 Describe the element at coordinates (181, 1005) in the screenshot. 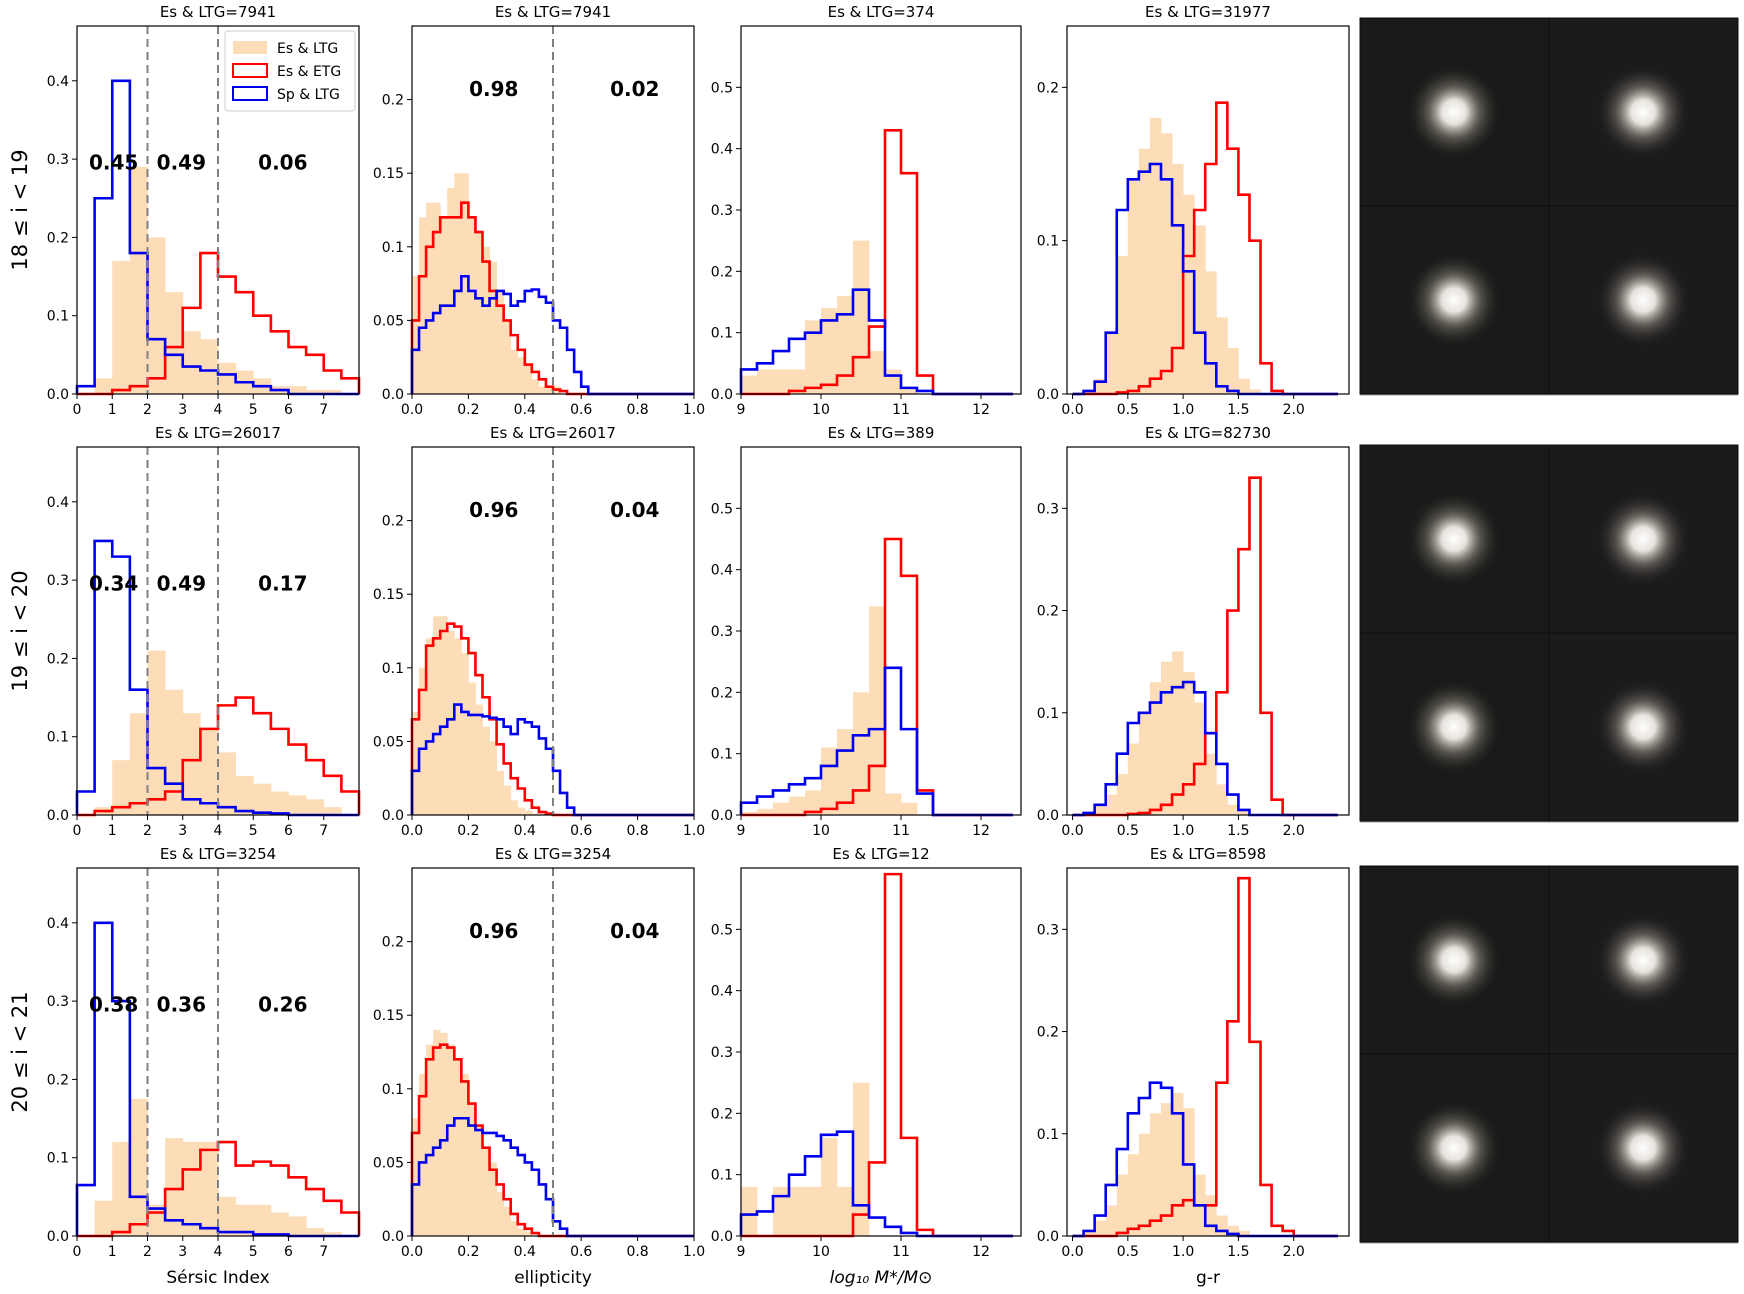

I see `fraction-label: 0.36` at that location.